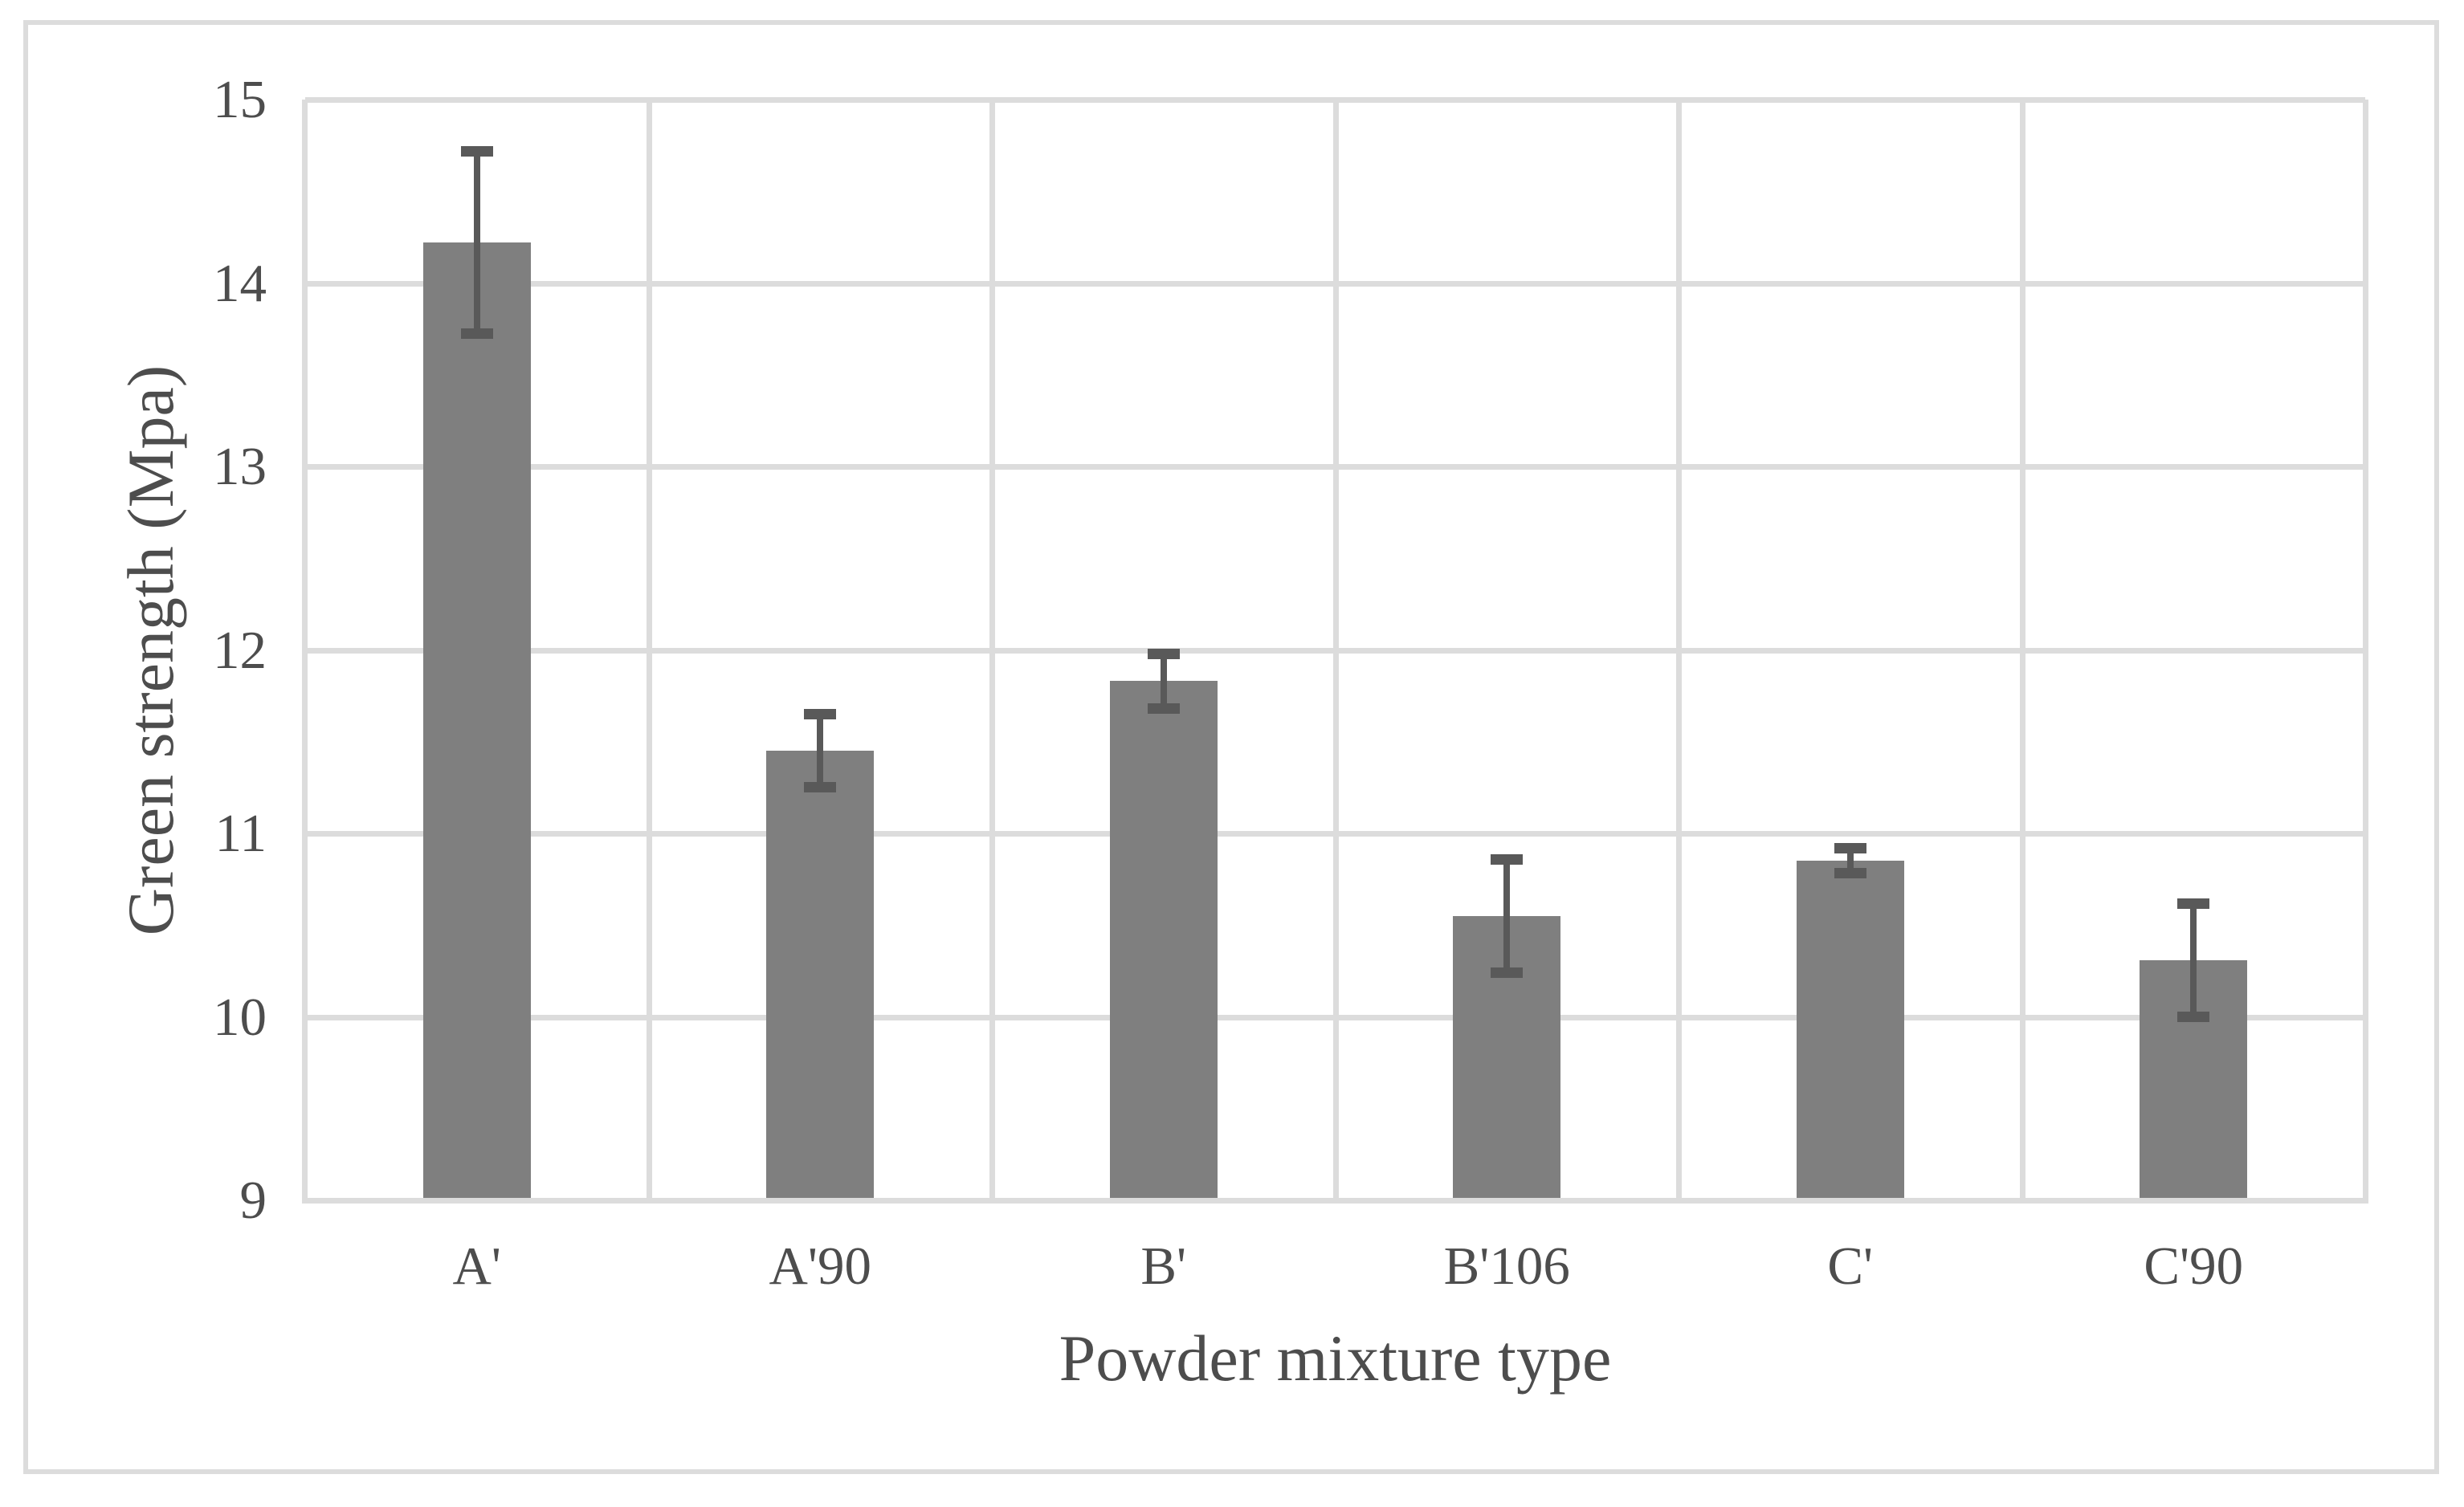 Image resolution: width=2464 pixels, height=1507 pixels. Describe the element at coordinates (1335, 1358) in the screenshot. I see `x-axis-title: Powder mixture type` at that location.